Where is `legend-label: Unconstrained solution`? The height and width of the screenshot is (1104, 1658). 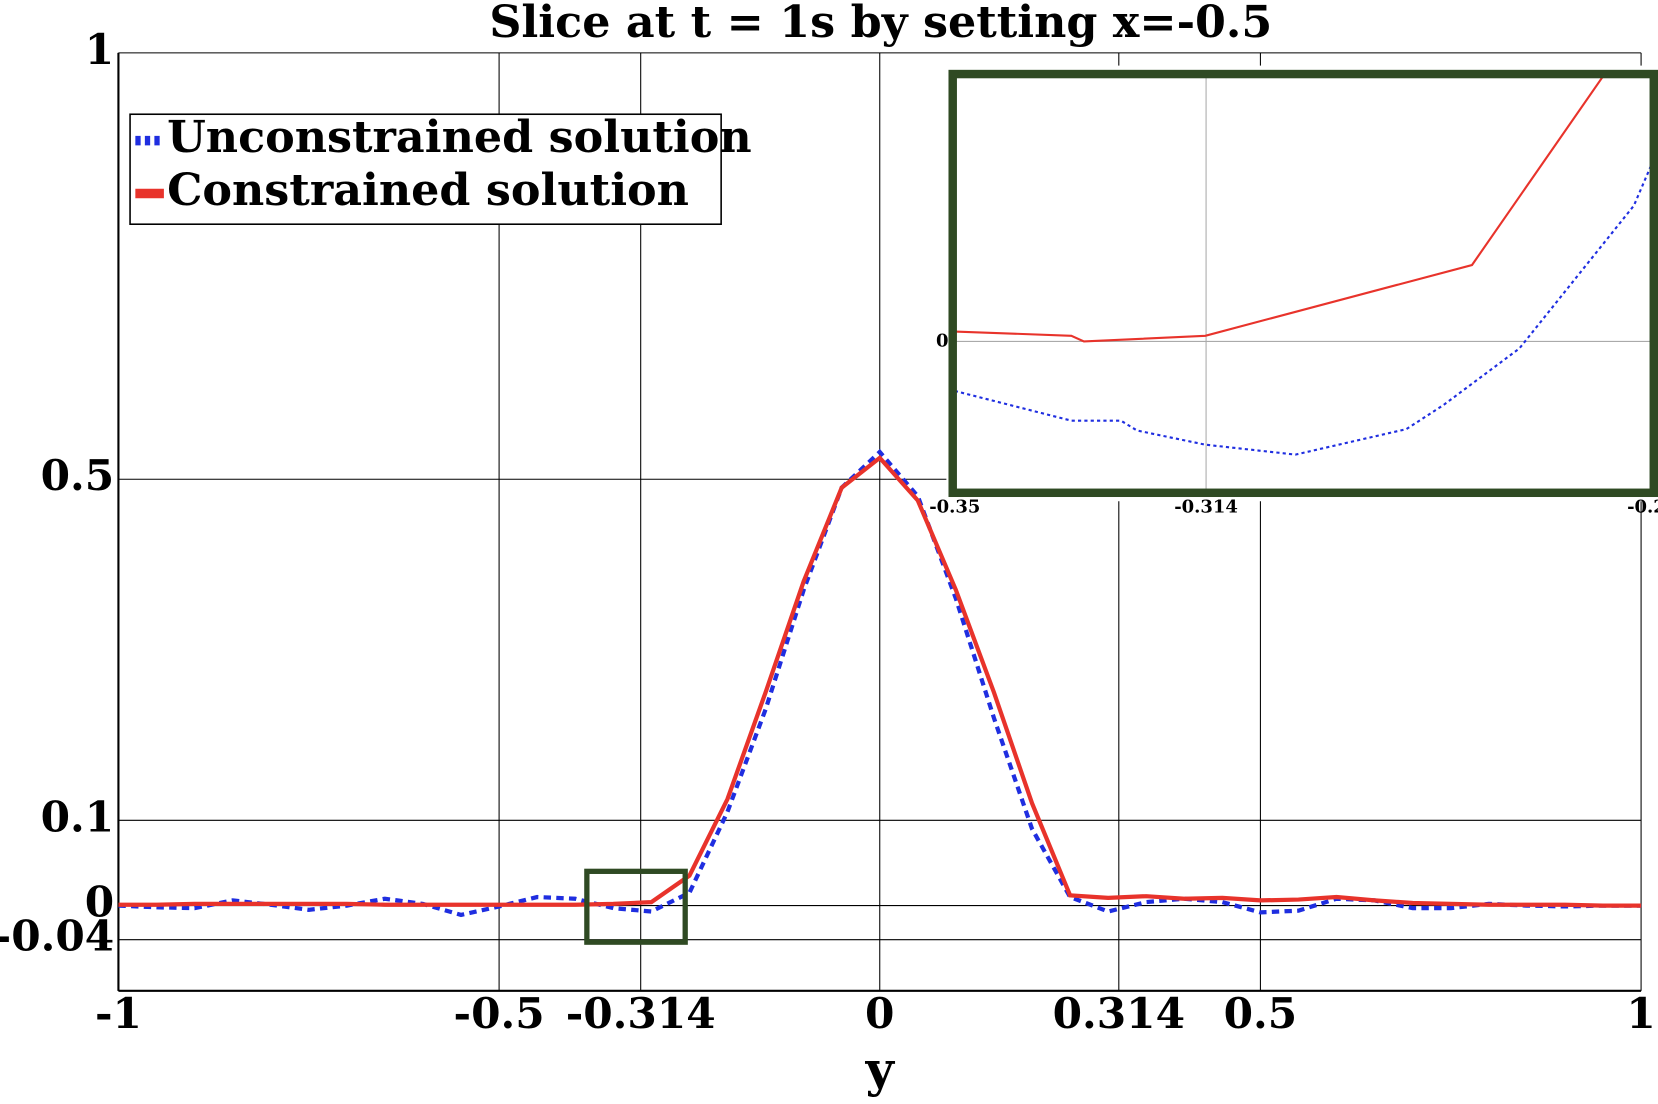
legend-label: Unconstrained solution is located at coordinates (459, 137).